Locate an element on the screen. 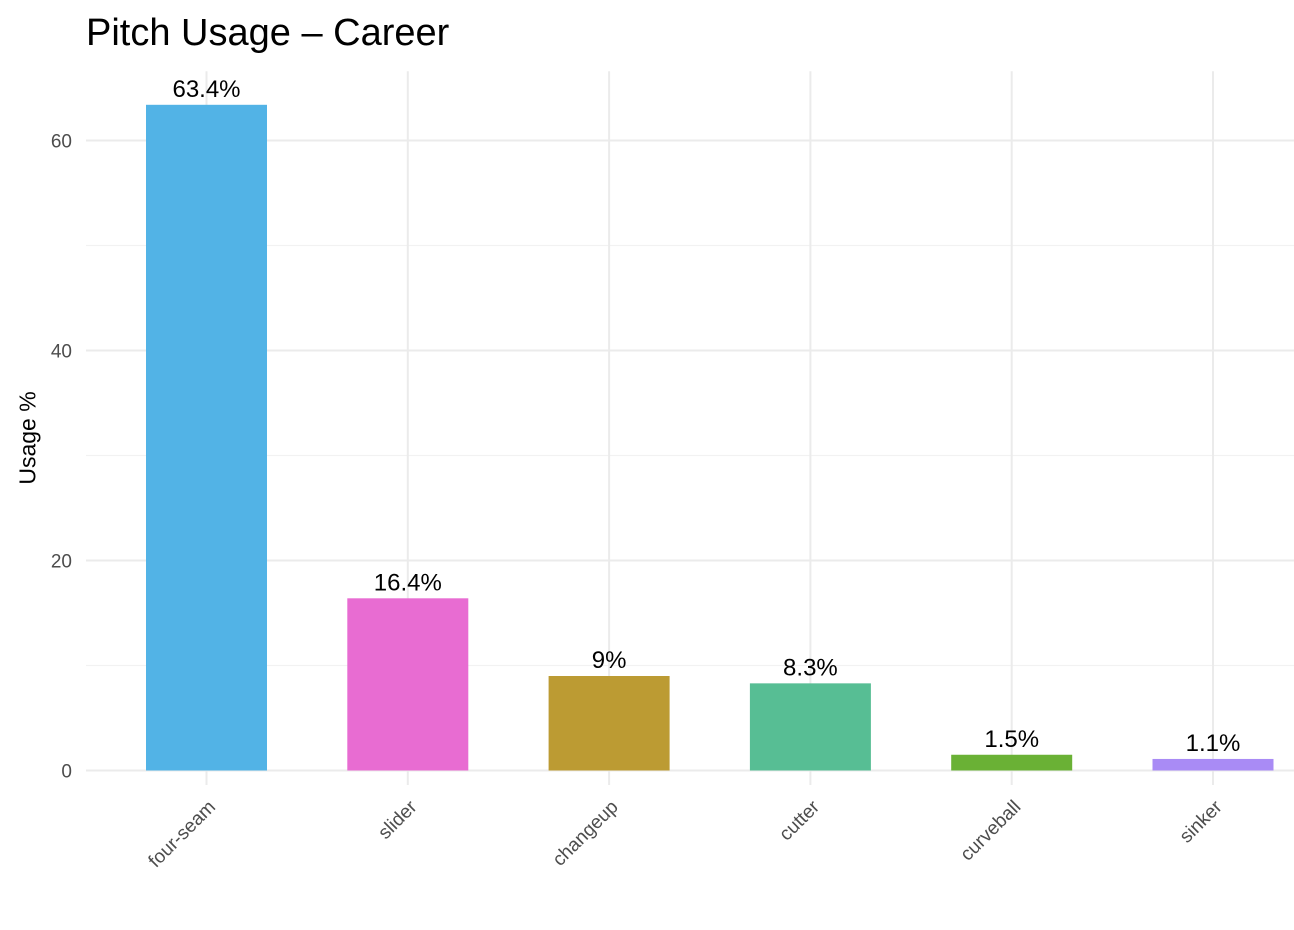  data-label: 63.4% is located at coordinates (206, 89).